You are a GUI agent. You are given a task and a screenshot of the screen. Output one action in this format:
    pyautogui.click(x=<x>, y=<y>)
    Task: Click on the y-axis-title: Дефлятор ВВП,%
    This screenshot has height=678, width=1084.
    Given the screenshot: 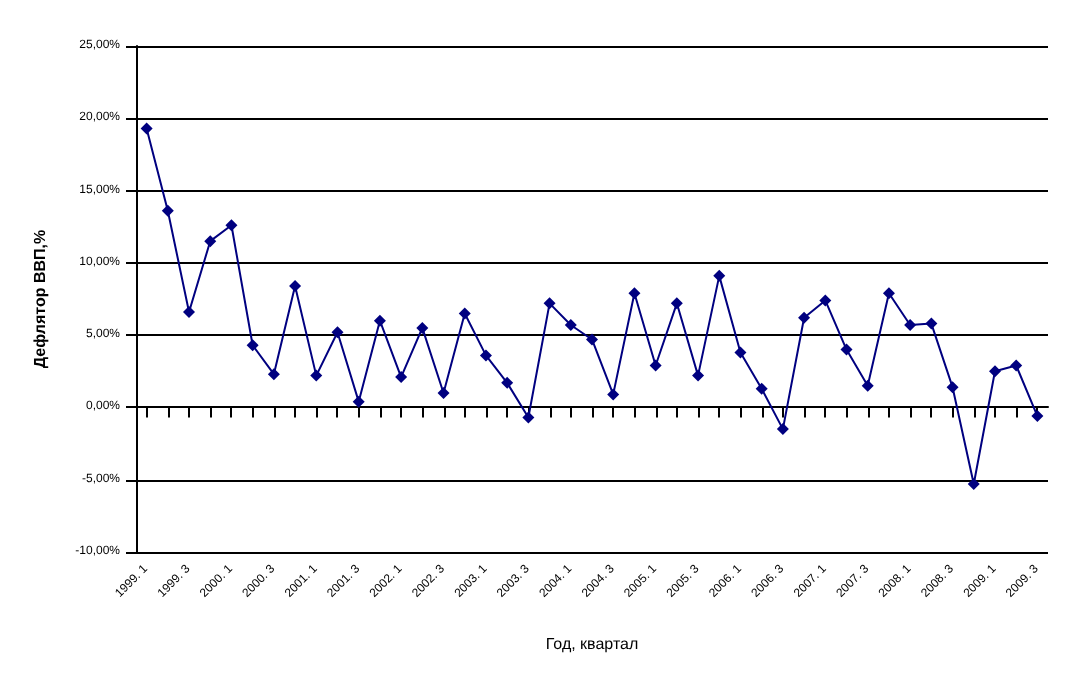 What is the action you would take?
    pyautogui.click(x=40, y=299)
    